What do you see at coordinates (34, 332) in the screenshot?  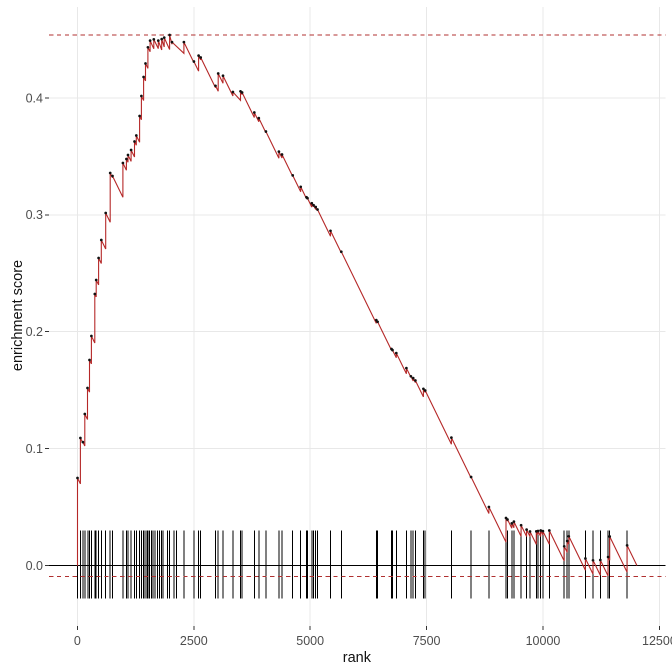 I see `svg-text: 0.2` at bounding box center [34, 332].